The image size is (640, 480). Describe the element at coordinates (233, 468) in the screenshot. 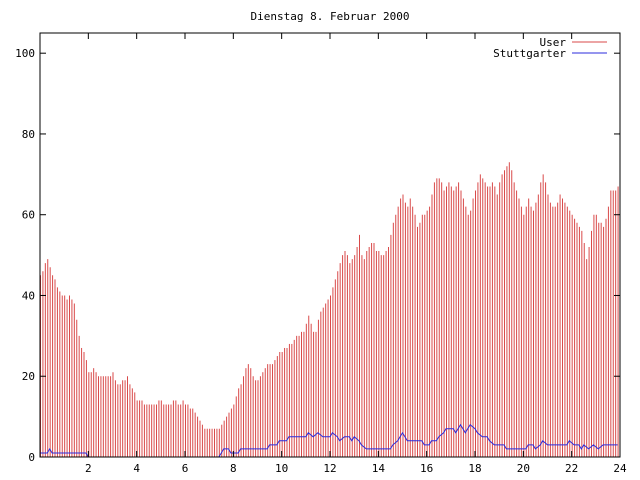

I see `x-tick-label-8: 8` at that location.